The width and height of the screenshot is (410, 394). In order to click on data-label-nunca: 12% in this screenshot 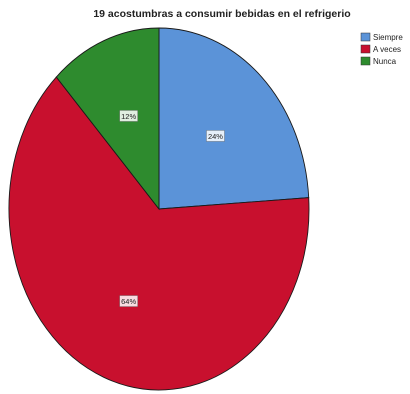, I will do `click(128, 116)`.